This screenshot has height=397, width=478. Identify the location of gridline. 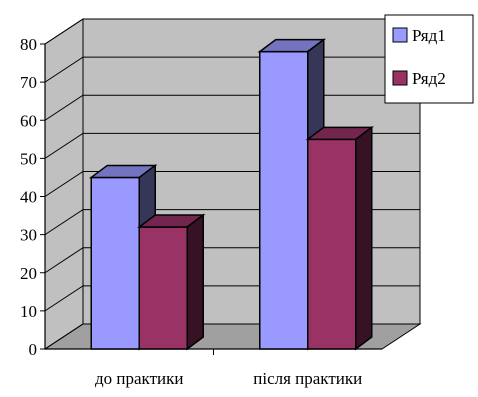
(232, 31).